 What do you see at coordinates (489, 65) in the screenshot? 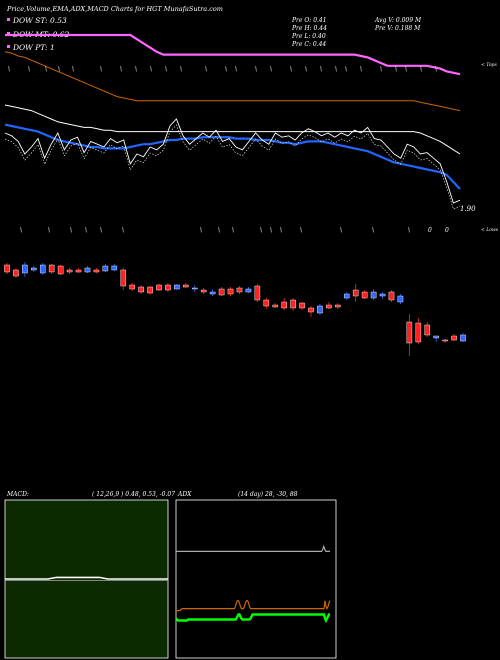
I see `tops-label: < Tops` at bounding box center [489, 65].